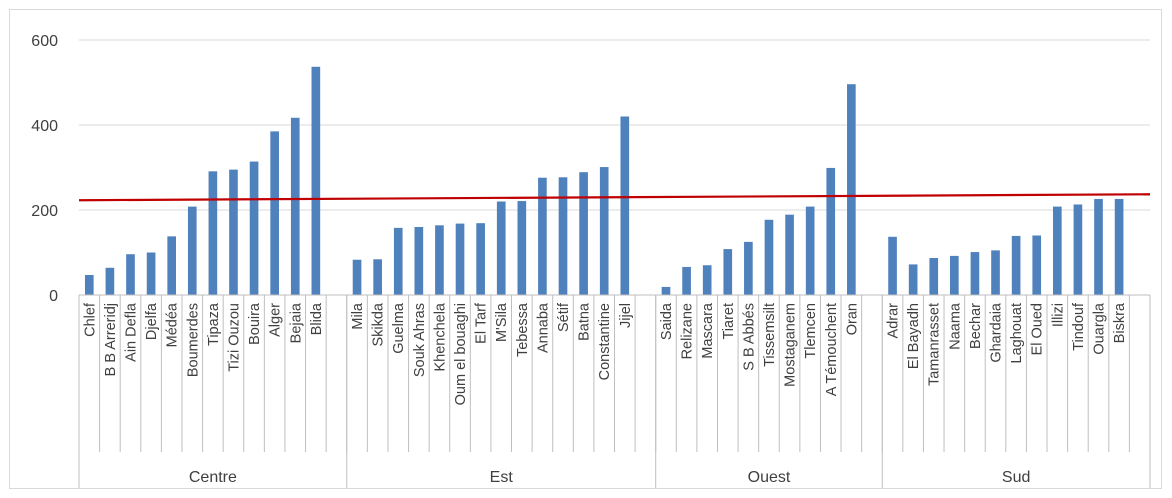 Image resolution: width=1172 pixels, height=498 pixels. I want to click on x-tick-label: Ouargla, so click(1100, 328).